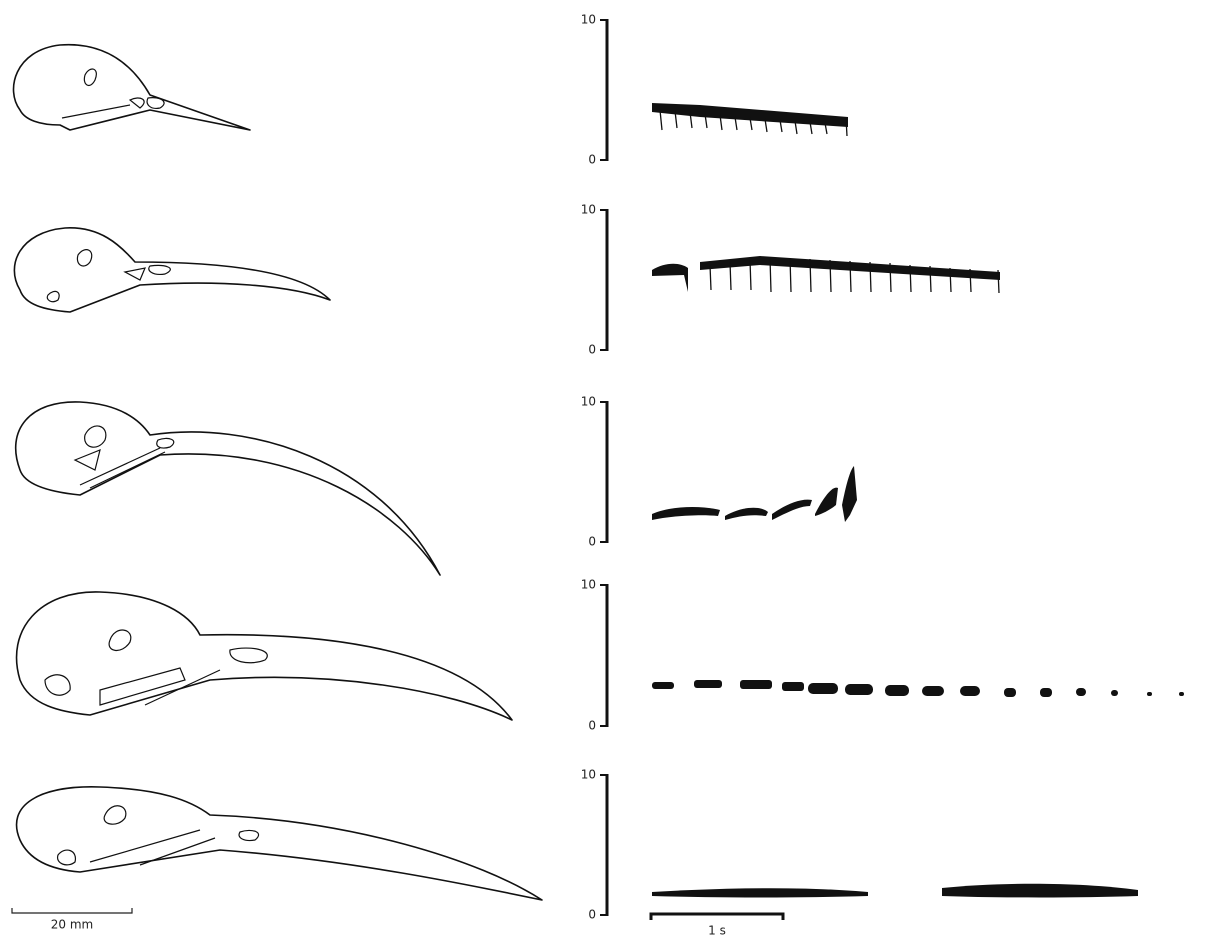 This screenshot has width=1208, height=937. I want to click on time-scale-bar, so click(717, 916).